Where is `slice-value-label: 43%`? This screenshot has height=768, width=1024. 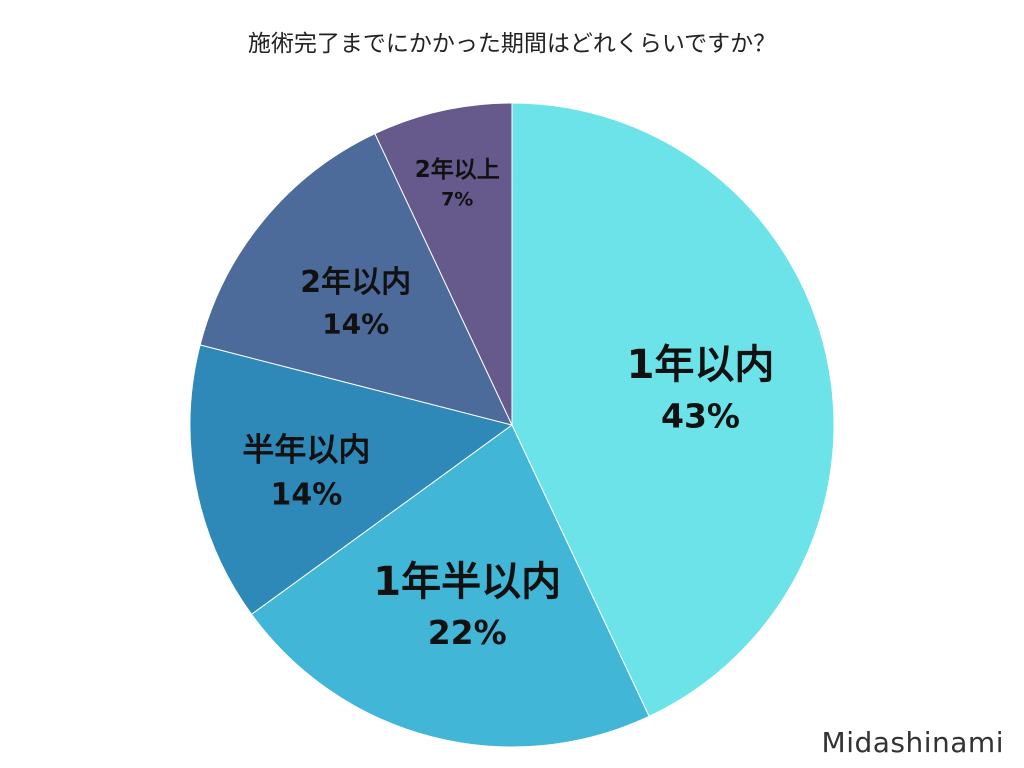
slice-value-label: 43% is located at coordinates (700, 415).